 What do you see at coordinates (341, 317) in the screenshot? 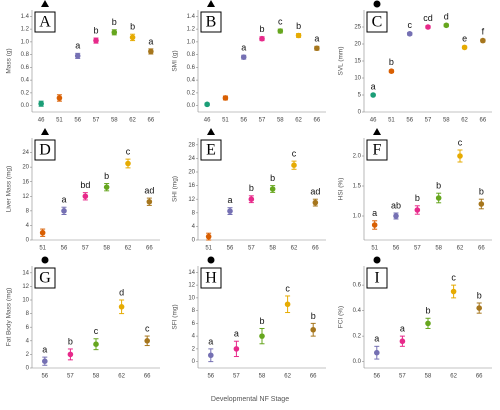
I see `y-axis-label: FCI (%)` at bounding box center [341, 317].